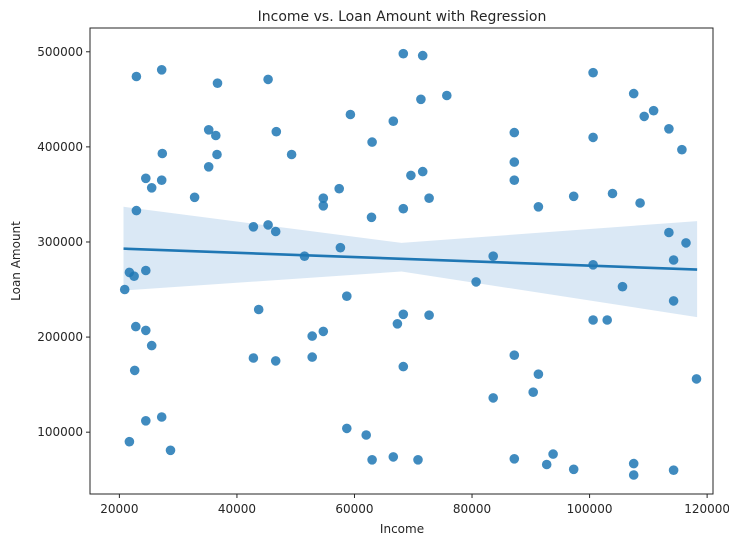 This screenshot has height=545, width=729. Describe the element at coordinates (414, 505) in the screenshot. I see `x-axis-ticks: 20000 40000 60000 80000 100000 120000` at that location.